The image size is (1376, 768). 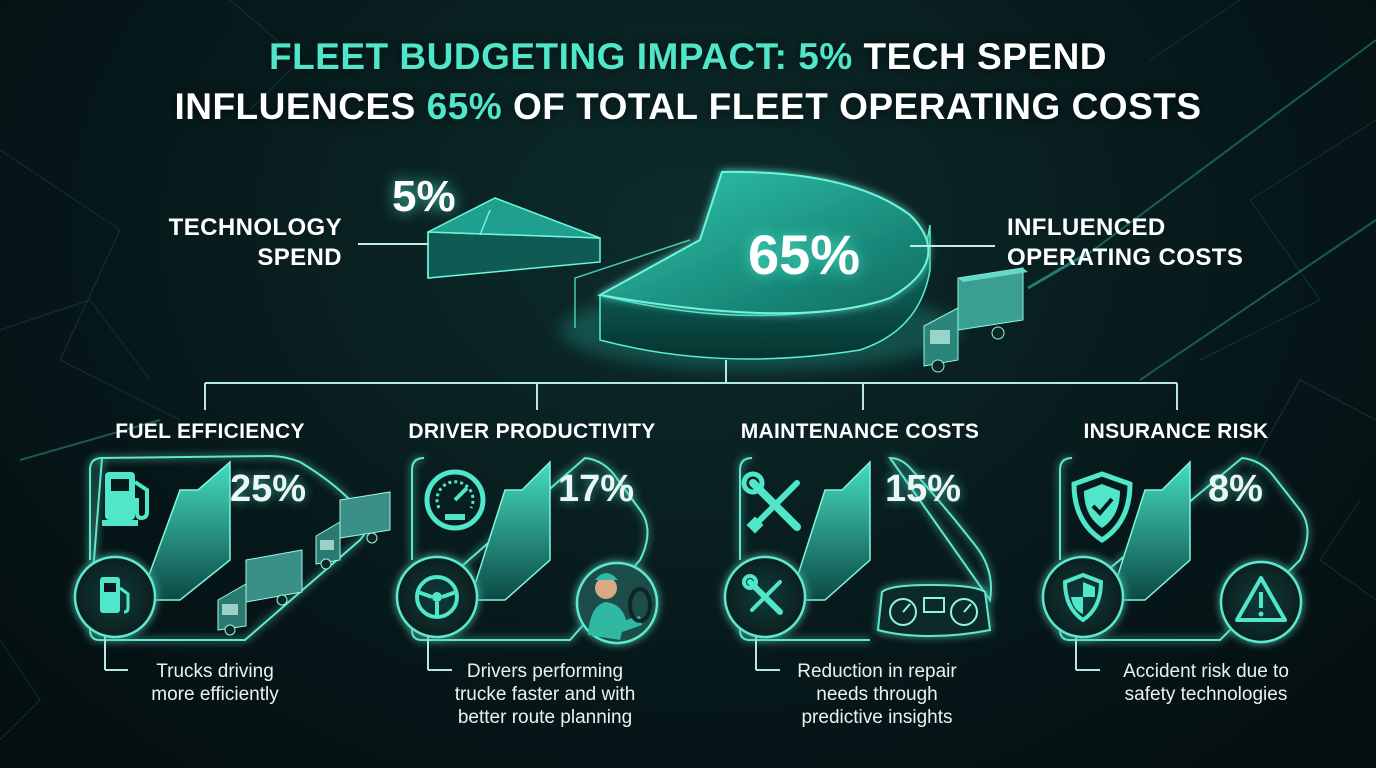 What do you see at coordinates (860, 431) in the screenshot?
I see `category-title-maintenance-costs: MAINTENANCE COSTS` at bounding box center [860, 431].